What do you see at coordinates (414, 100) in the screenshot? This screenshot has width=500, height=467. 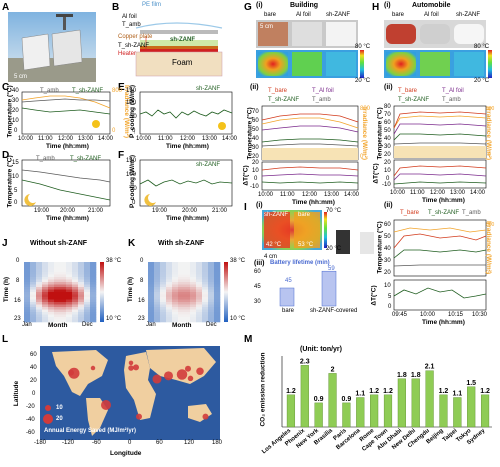 I see `h-legend-sh: T_sh-ZANF` at bounding box center [414, 100].